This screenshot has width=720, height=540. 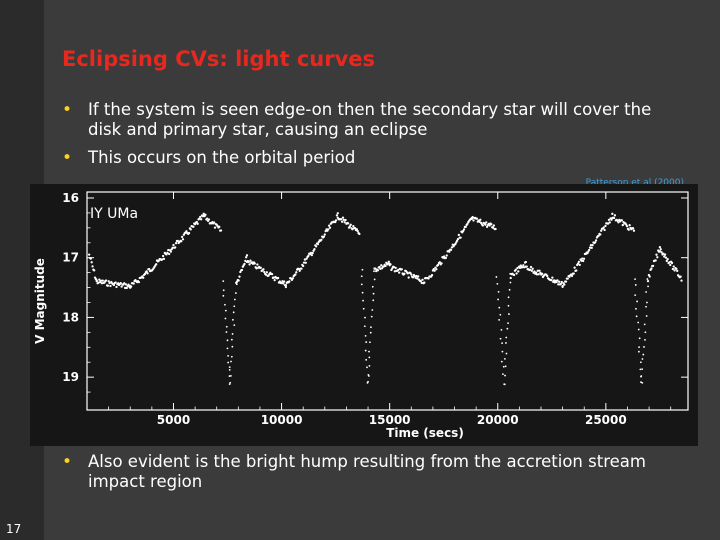 I want to click on bullet-text: This occurs on the orbital period, so click(x=222, y=157).